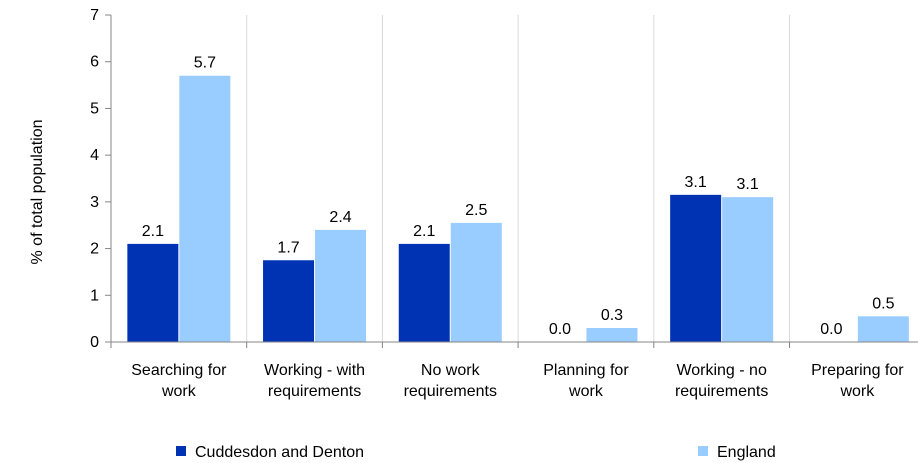 The image size is (918, 463). Describe the element at coordinates (746, 452) in the screenshot. I see `legend-label: England` at that location.